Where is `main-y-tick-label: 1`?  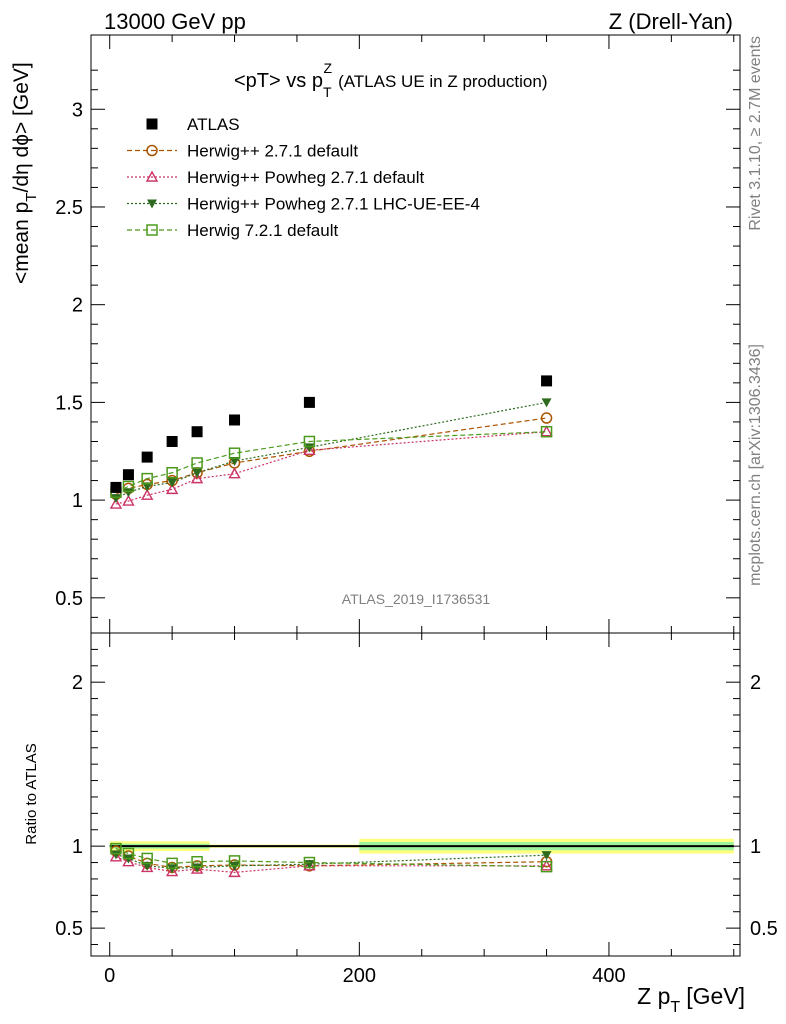 main-y-tick-label: 1 is located at coordinates (77, 501).